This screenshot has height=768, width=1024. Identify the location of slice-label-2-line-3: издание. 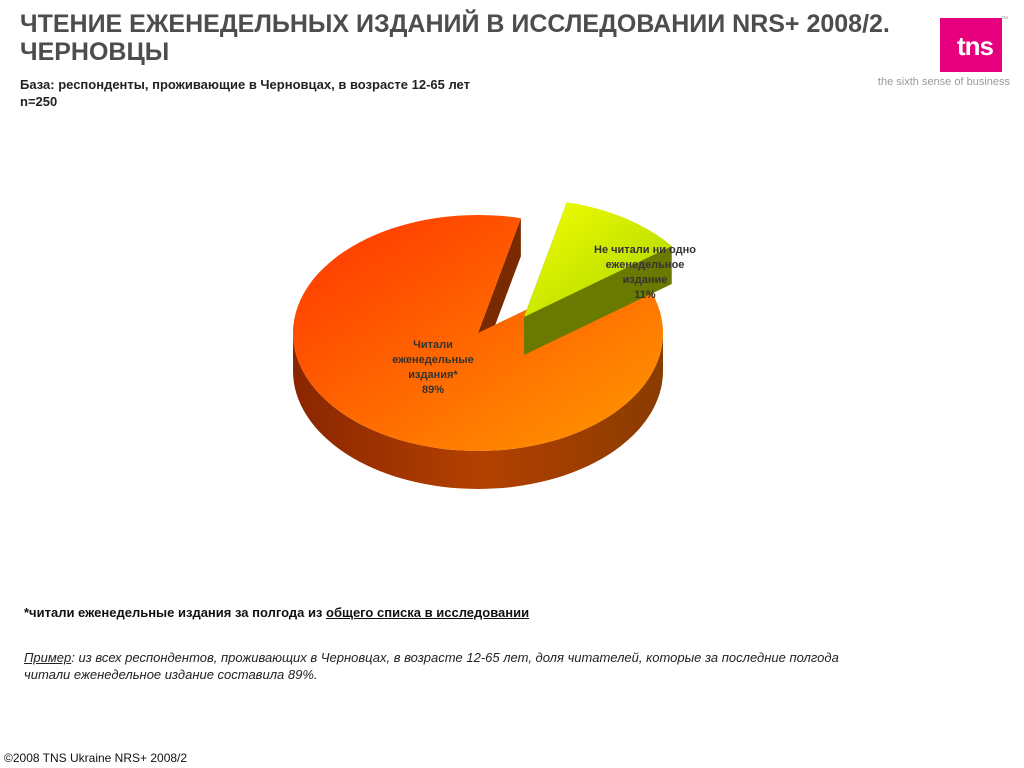
(645, 280).